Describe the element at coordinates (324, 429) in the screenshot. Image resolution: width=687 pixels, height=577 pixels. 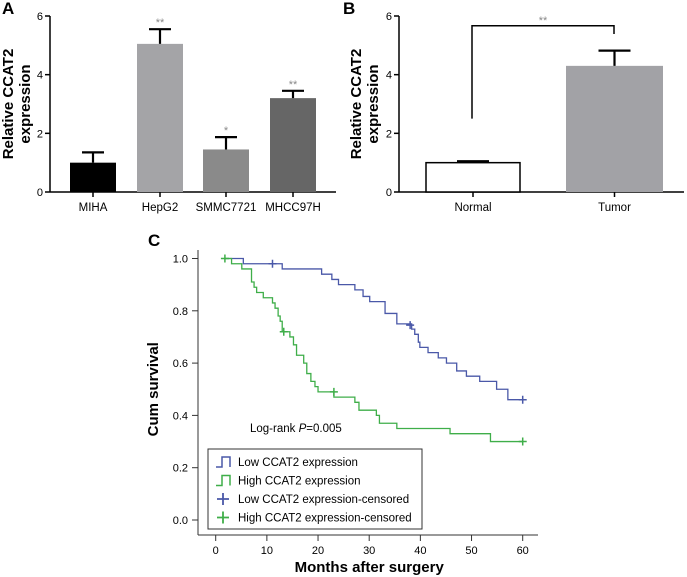
I see `logrank-value: =0.005` at that location.